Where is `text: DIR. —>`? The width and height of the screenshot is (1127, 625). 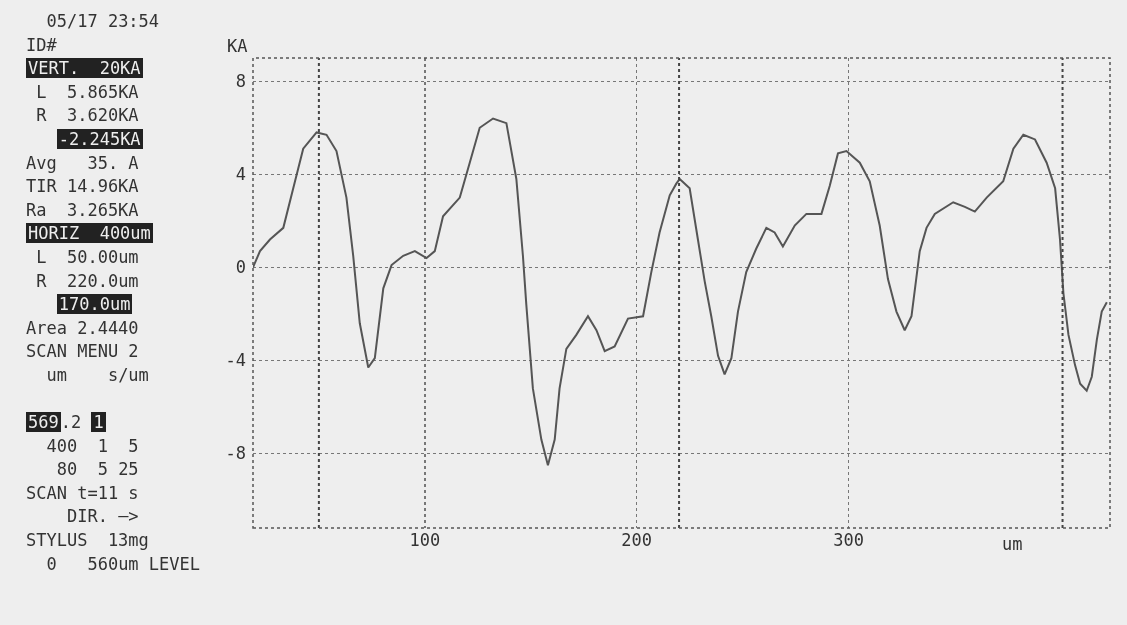 text: DIR. —> is located at coordinates (102, 516).